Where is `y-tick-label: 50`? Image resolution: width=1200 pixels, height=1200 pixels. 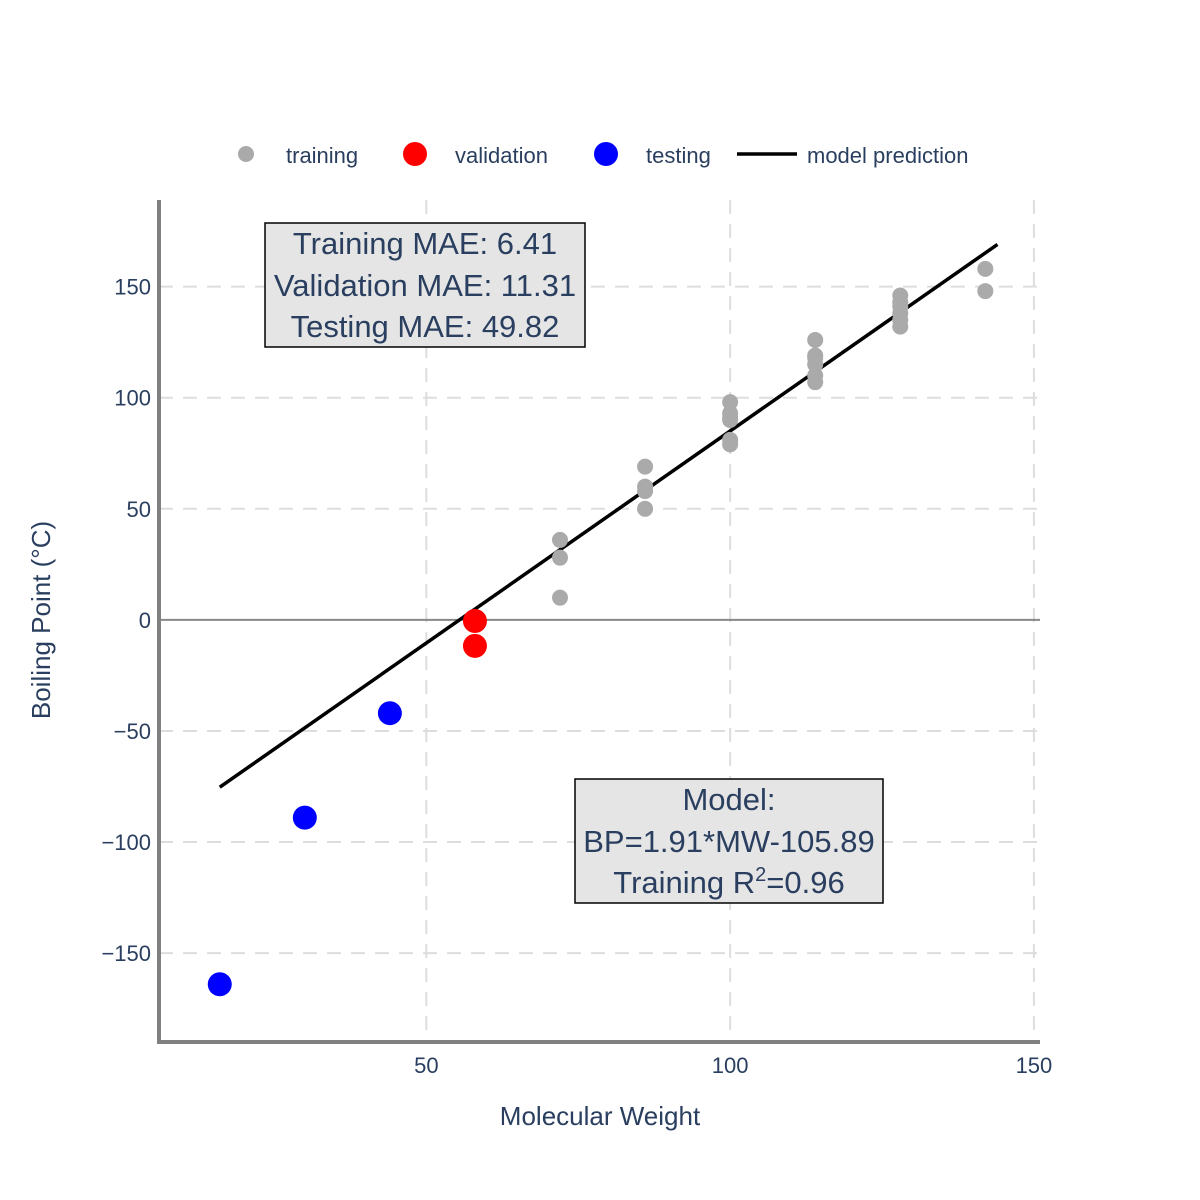 y-tick-label: 50 is located at coordinates (139, 509).